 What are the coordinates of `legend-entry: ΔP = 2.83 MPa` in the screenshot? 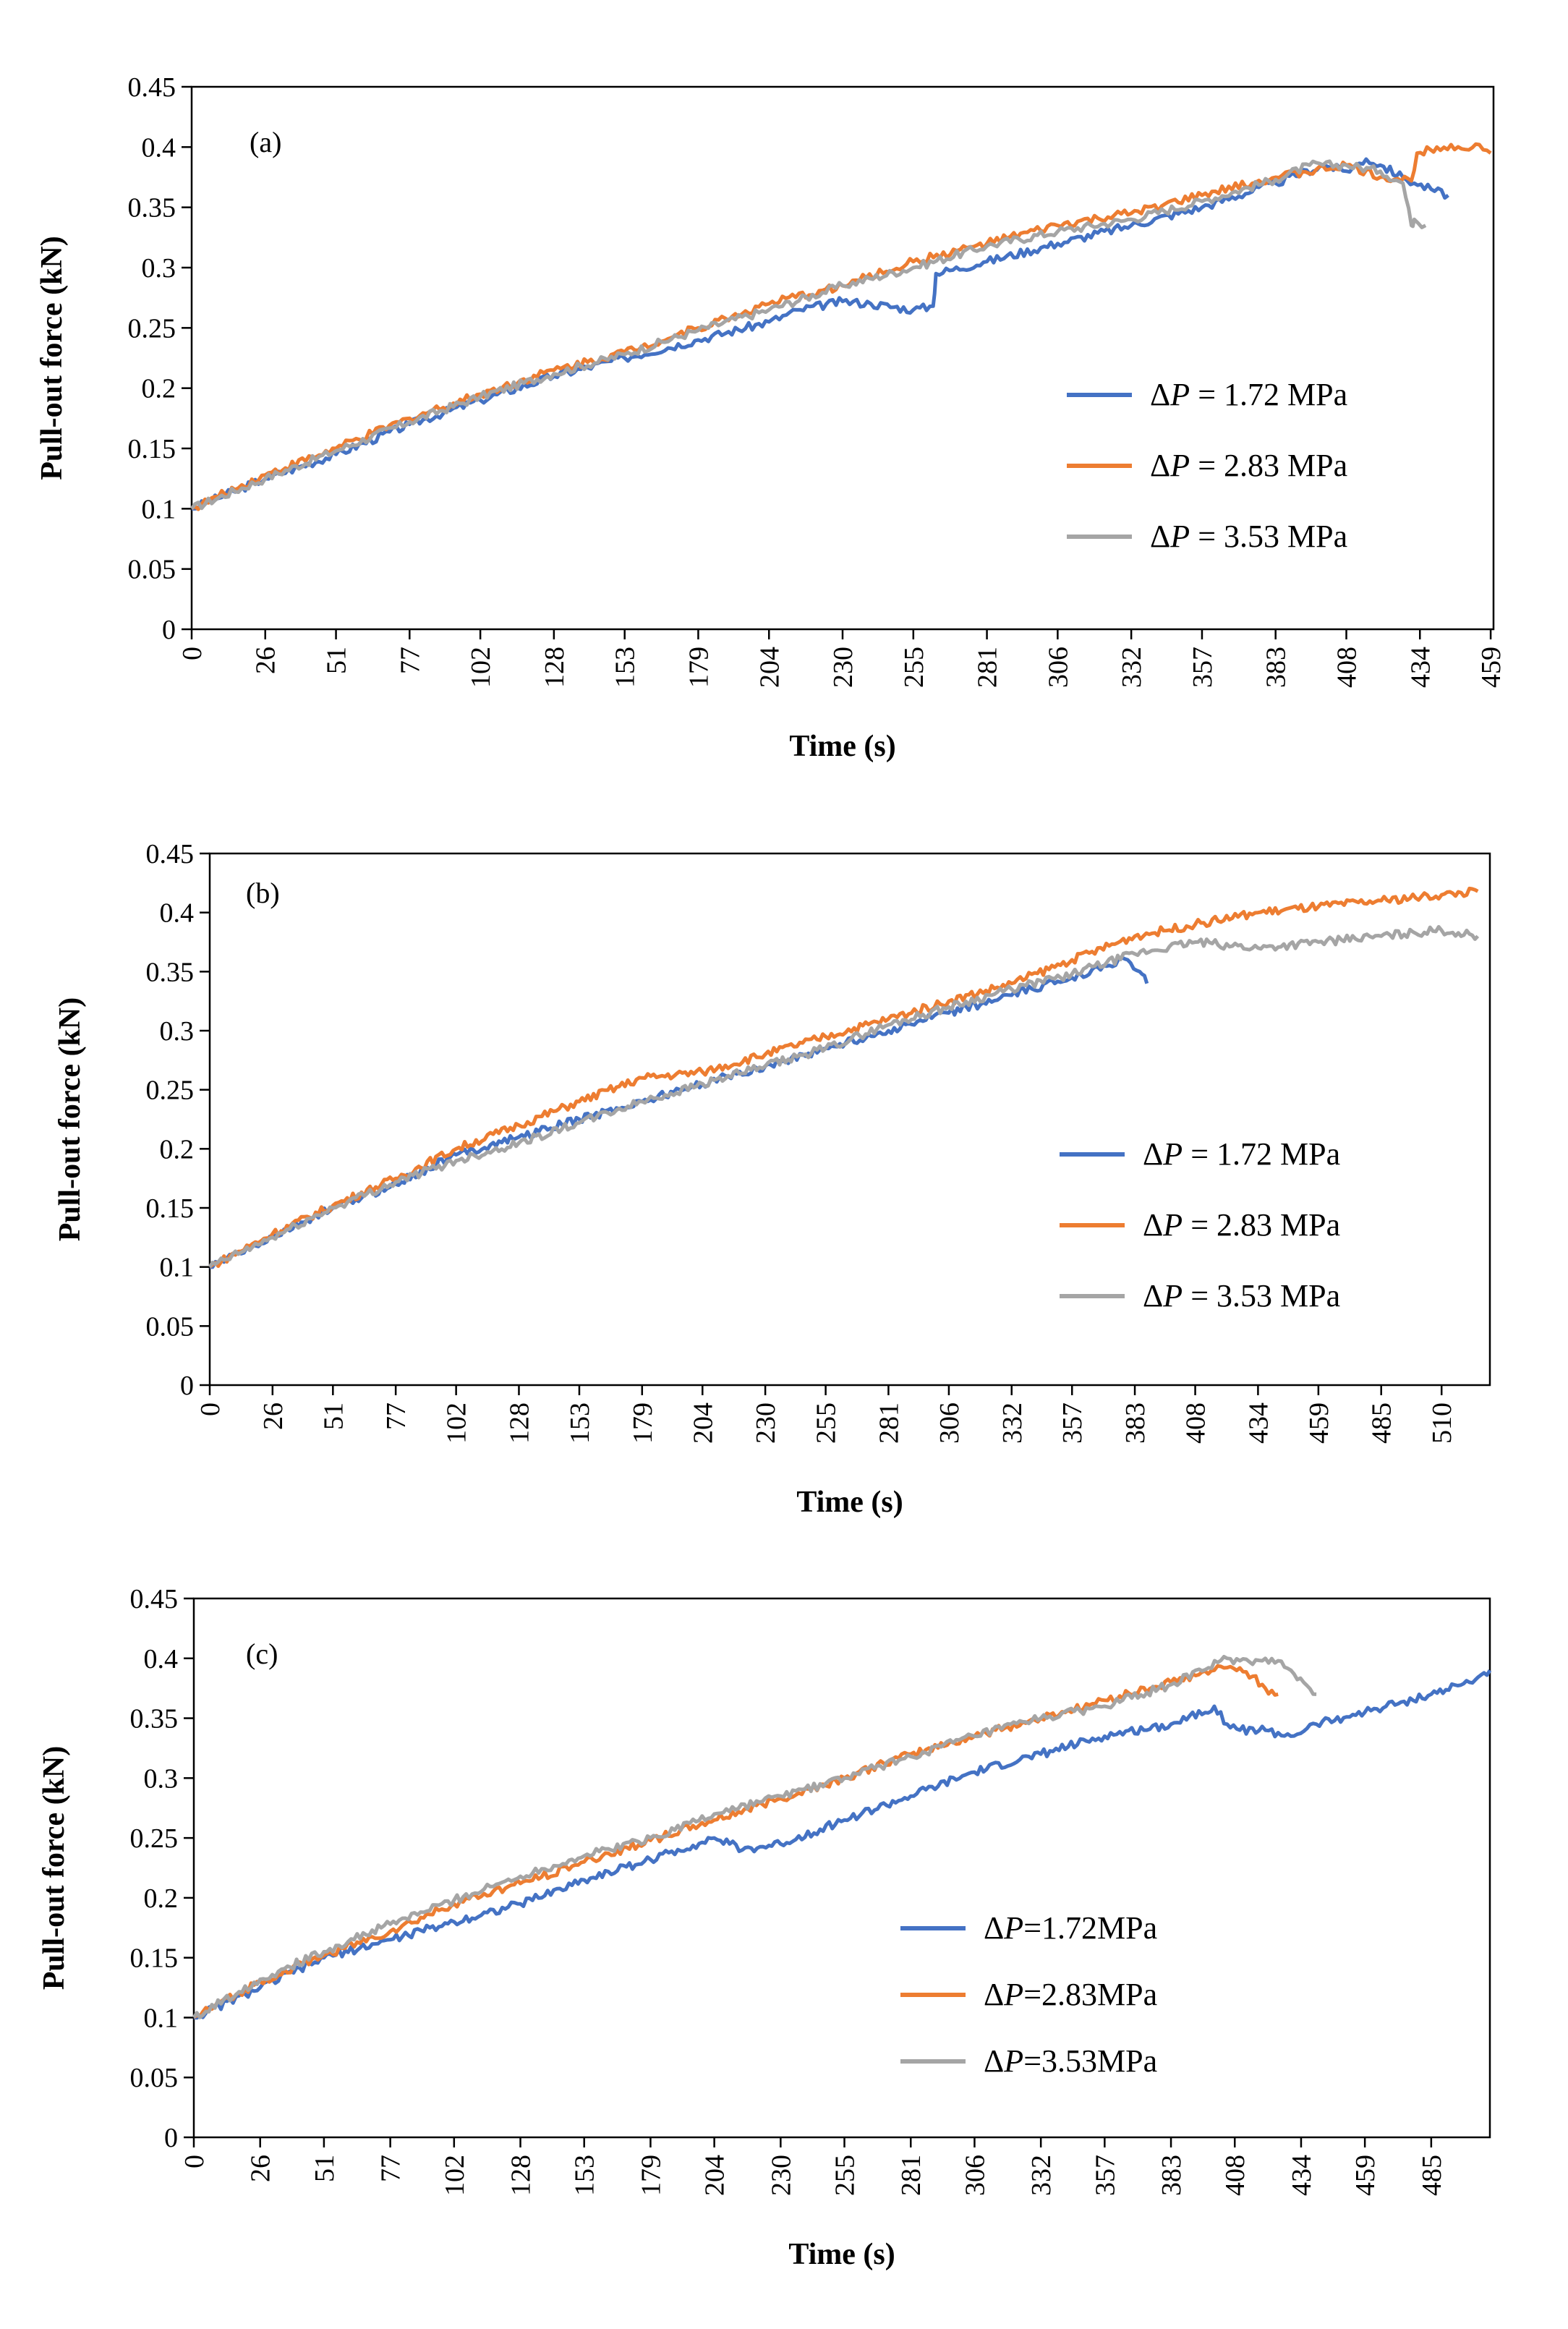 It's located at (1241, 1225).